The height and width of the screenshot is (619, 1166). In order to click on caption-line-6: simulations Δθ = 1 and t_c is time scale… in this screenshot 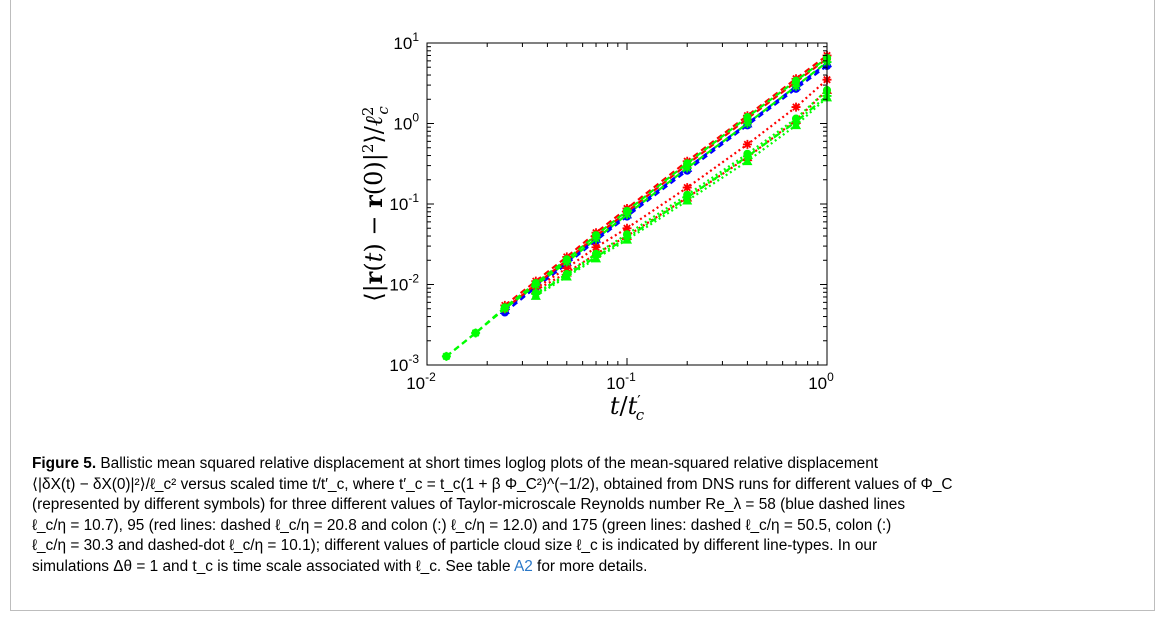, I will do `click(587, 567)`.